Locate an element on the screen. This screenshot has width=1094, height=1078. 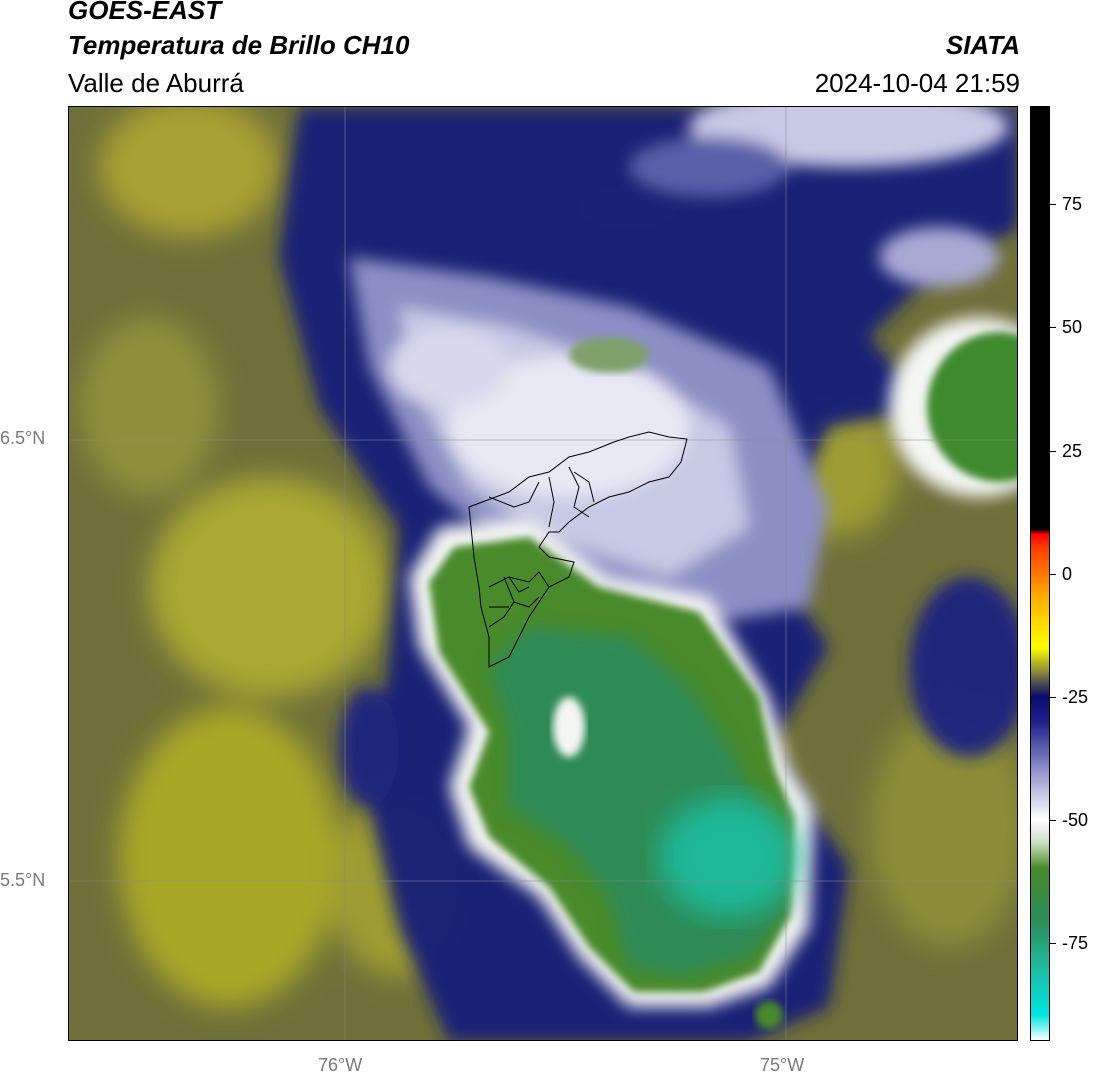
organization-label: SIATA is located at coordinates (982, 45).